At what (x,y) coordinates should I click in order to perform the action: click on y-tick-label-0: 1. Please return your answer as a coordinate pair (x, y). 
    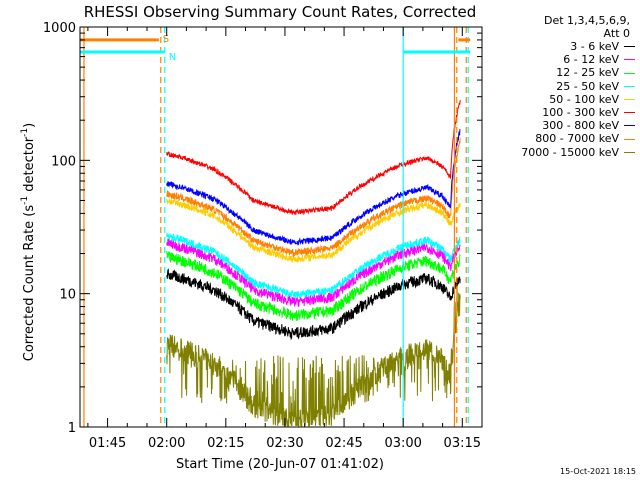
    Looking at the image, I should click on (72, 428).